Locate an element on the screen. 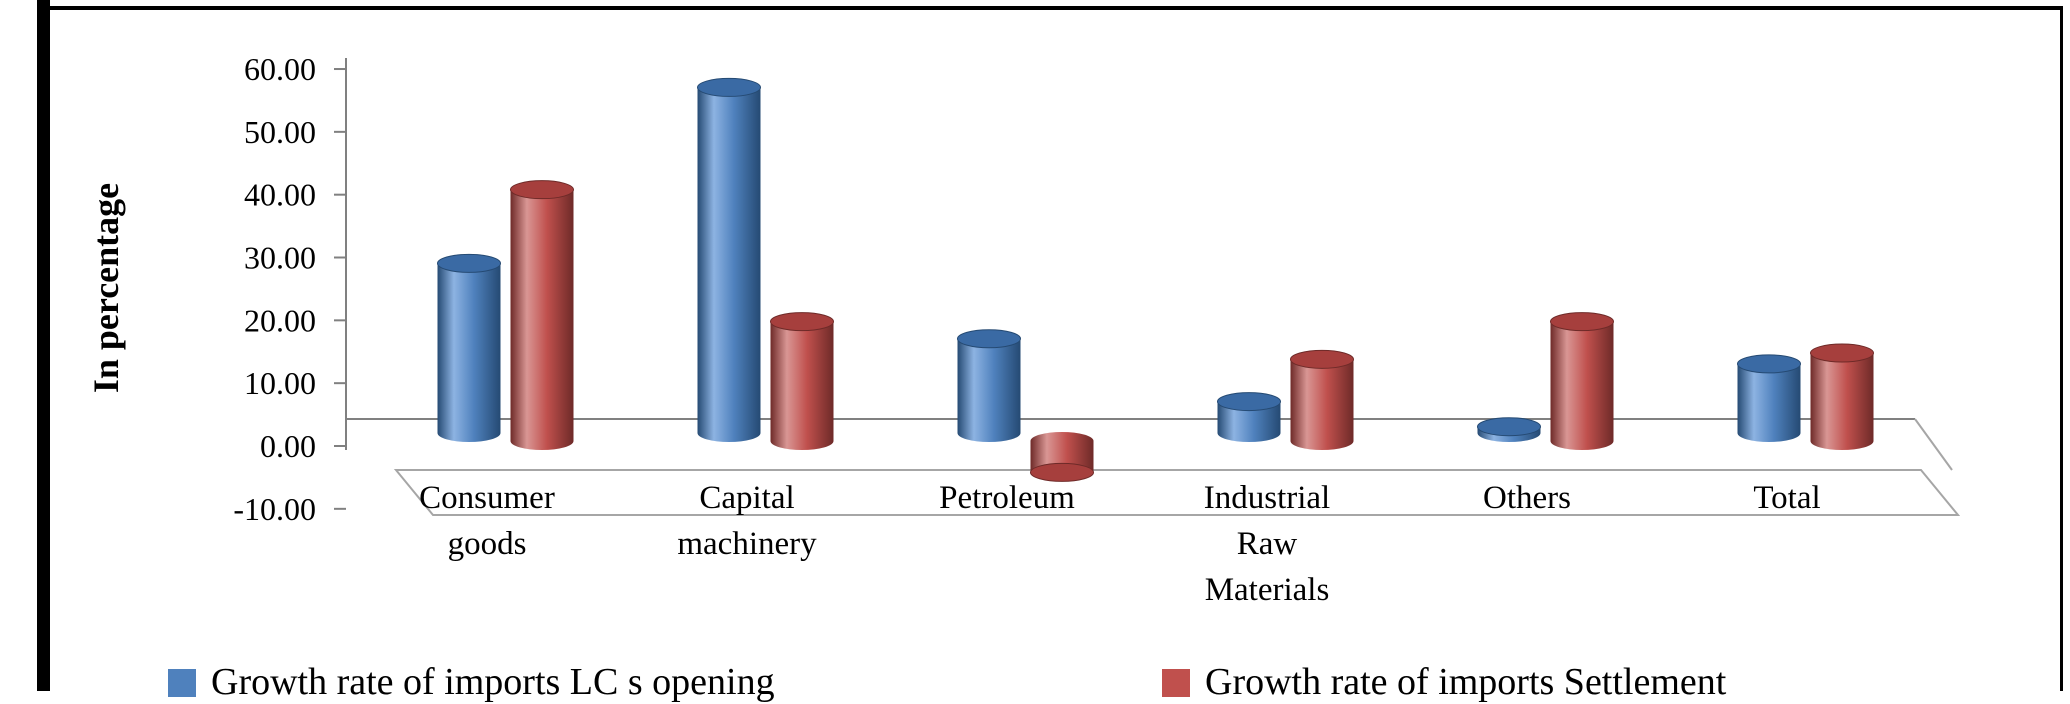  category-label-others: Others is located at coordinates (1527, 498).